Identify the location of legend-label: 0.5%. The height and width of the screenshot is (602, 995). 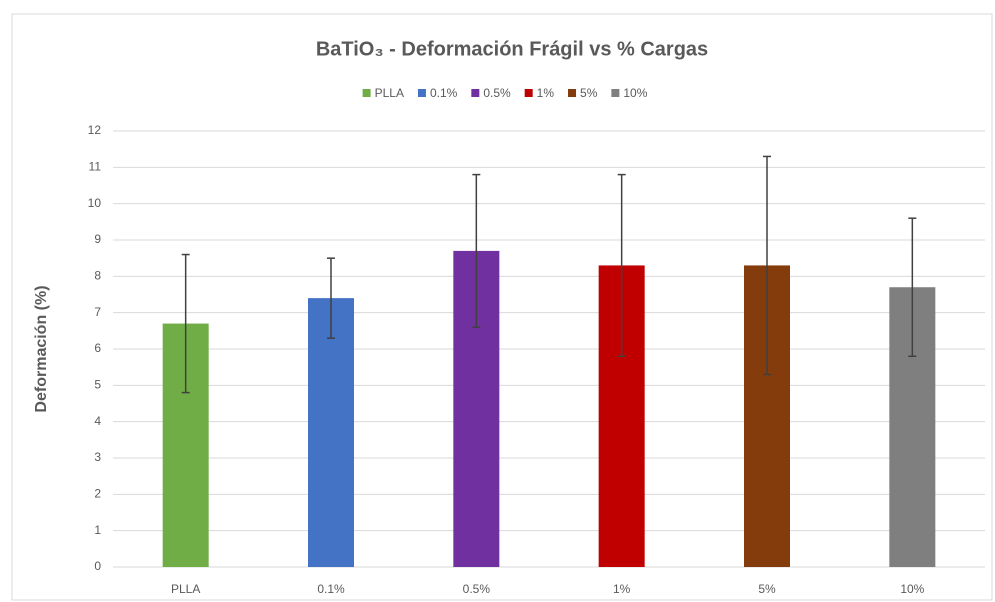
(497, 93).